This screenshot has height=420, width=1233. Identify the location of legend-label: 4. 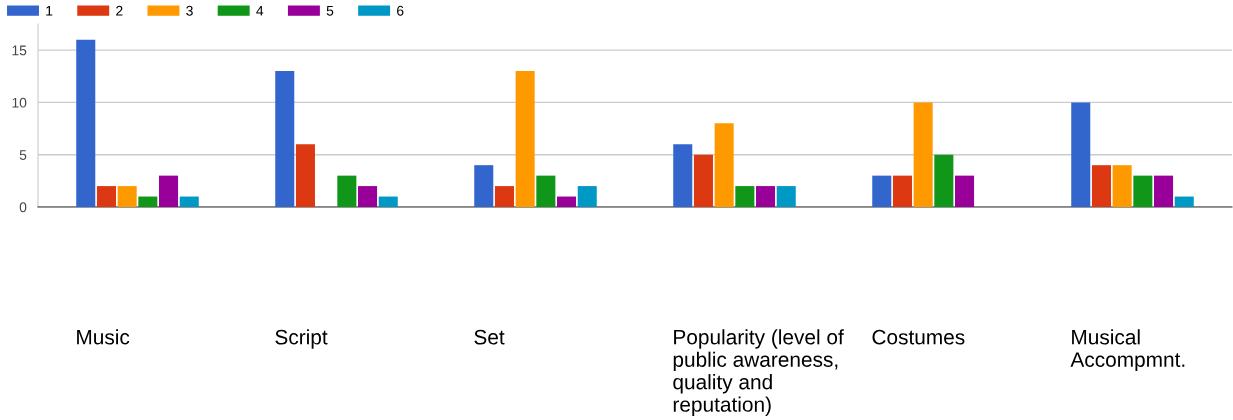
(260, 11).